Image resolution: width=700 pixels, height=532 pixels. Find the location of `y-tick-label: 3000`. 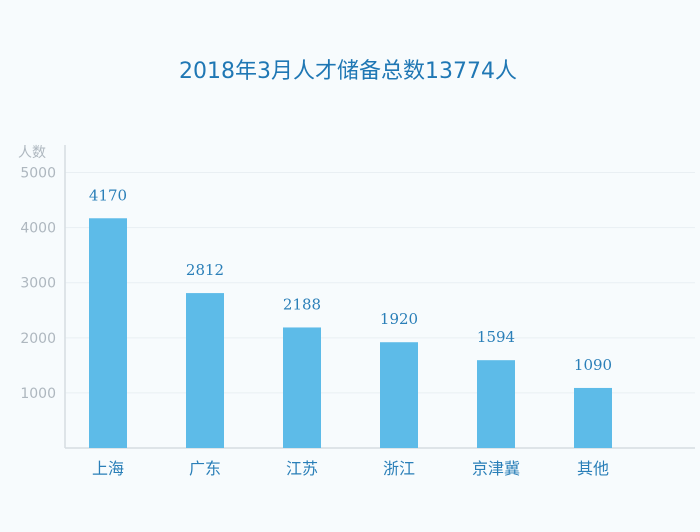

y-tick-label: 3000 is located at coordinates (38, 284).